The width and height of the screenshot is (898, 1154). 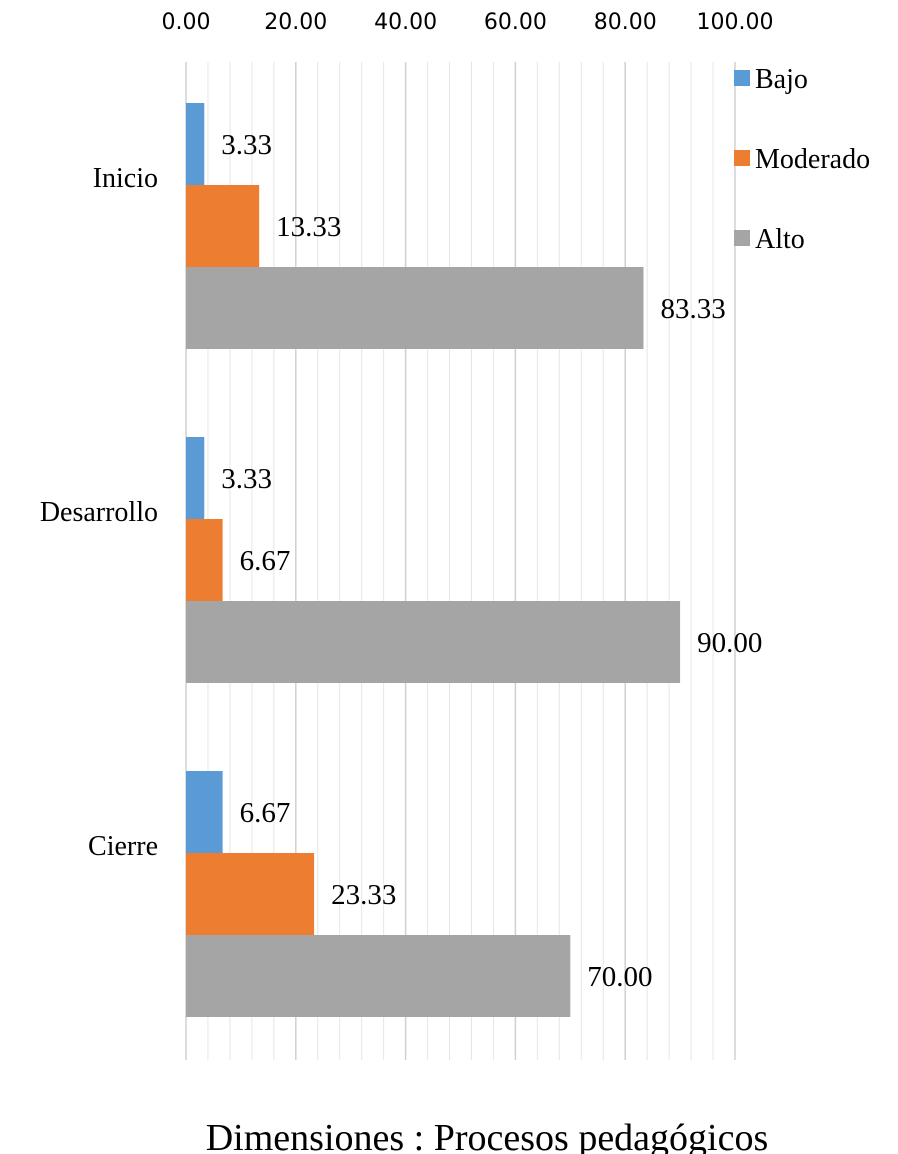 I want to click on legend-label: Alto, so click(x=780, y=239).